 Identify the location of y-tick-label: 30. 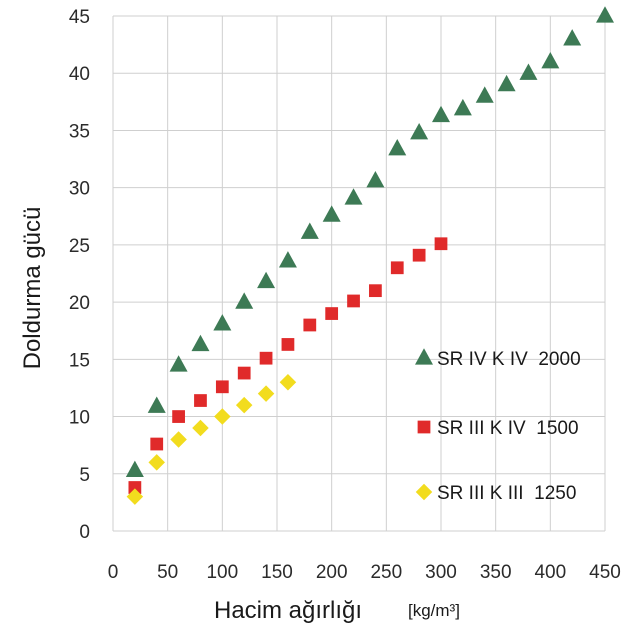
(79, 189).